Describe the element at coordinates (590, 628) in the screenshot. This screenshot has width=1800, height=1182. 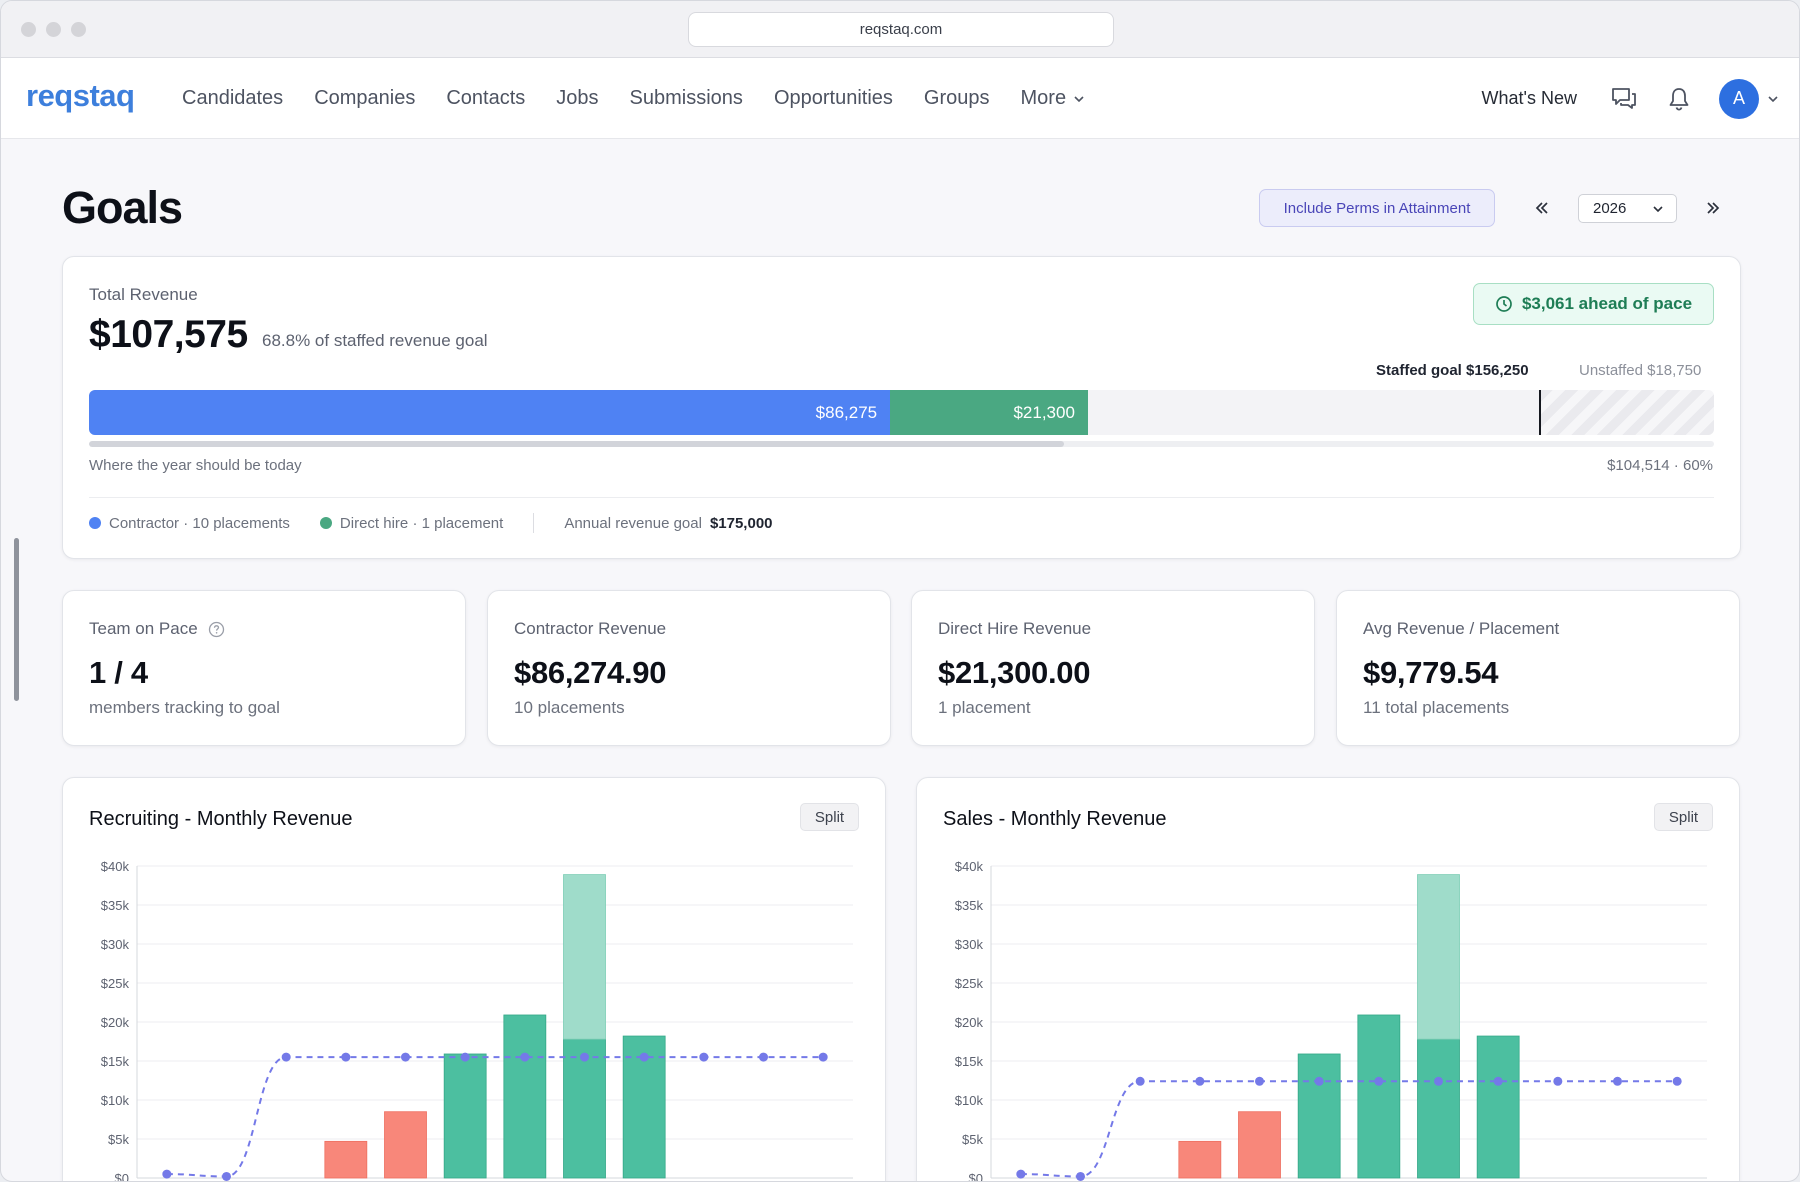
I see `stat-label: Contractor Revenue` at that location.